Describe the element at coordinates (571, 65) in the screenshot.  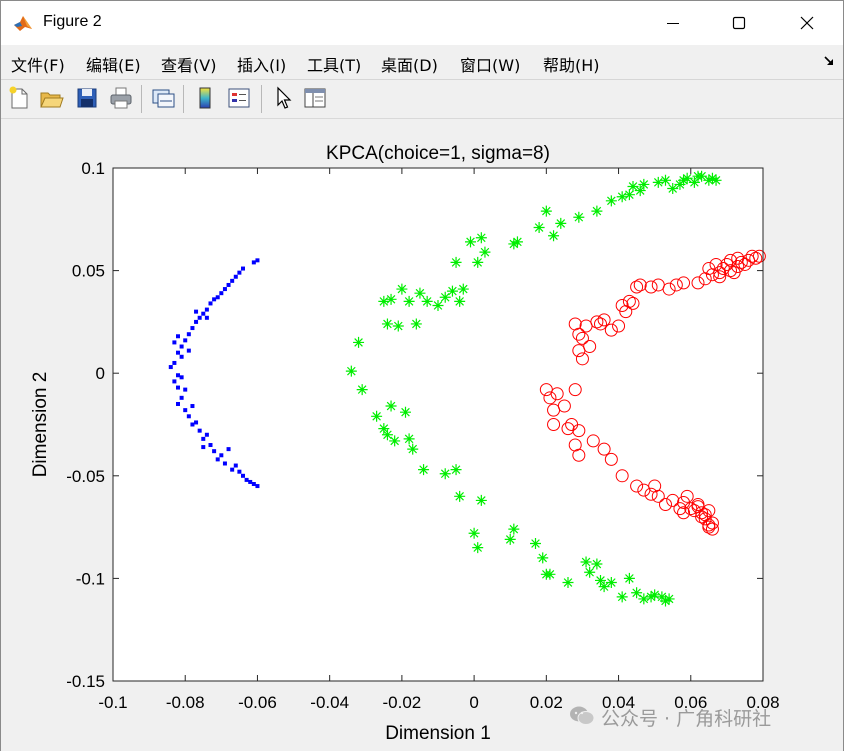
I see `menu-help: 帮助(H)` at that location.